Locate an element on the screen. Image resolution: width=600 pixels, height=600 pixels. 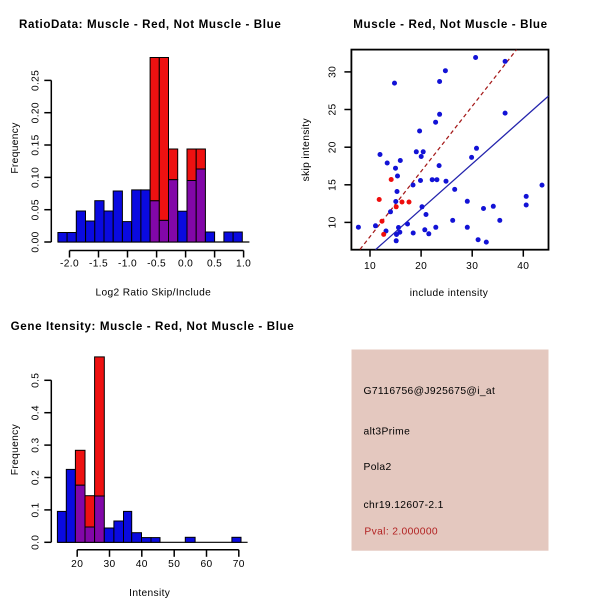
svg-text: Log2 Ratio Skip/Include is located at coordinates (153, 293).